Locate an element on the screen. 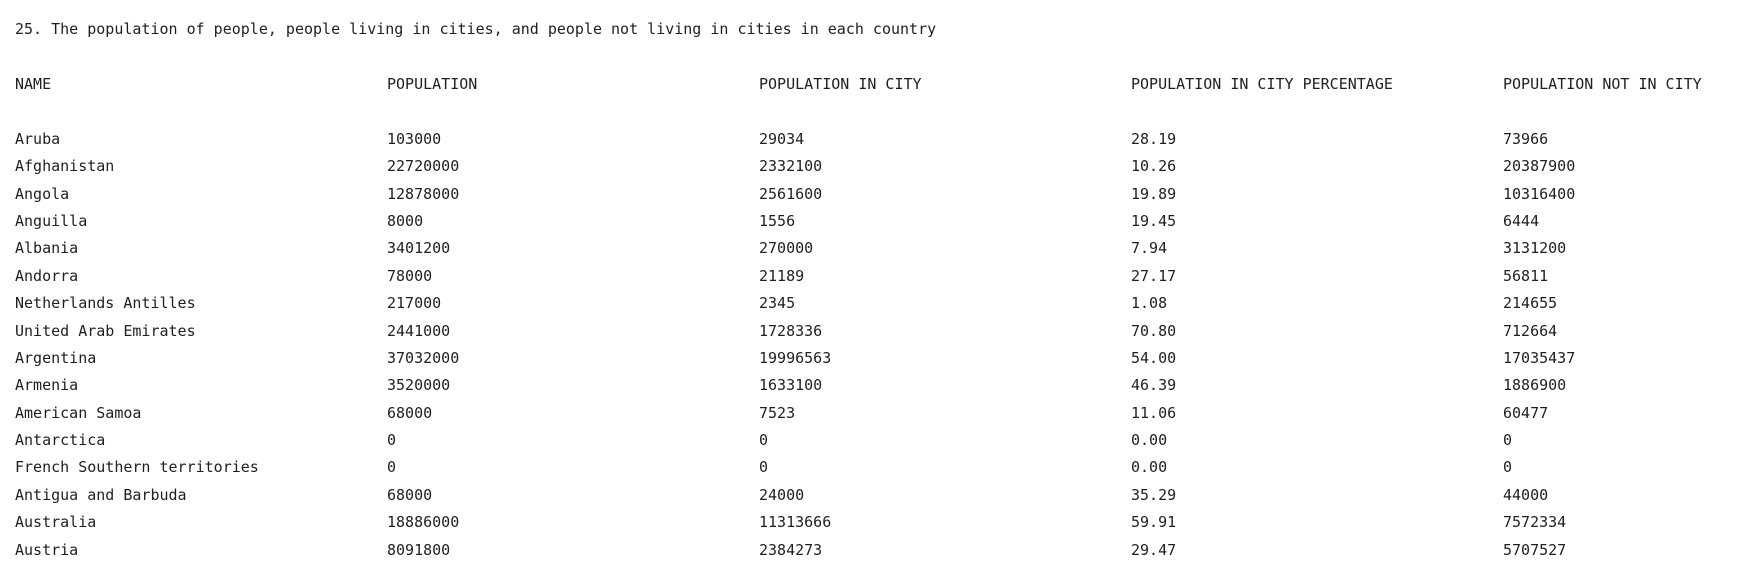 This screenshot has height=567, width=1752. cell-population-in-city-percentage: 59.91 is located at coordinates (1154, 522).